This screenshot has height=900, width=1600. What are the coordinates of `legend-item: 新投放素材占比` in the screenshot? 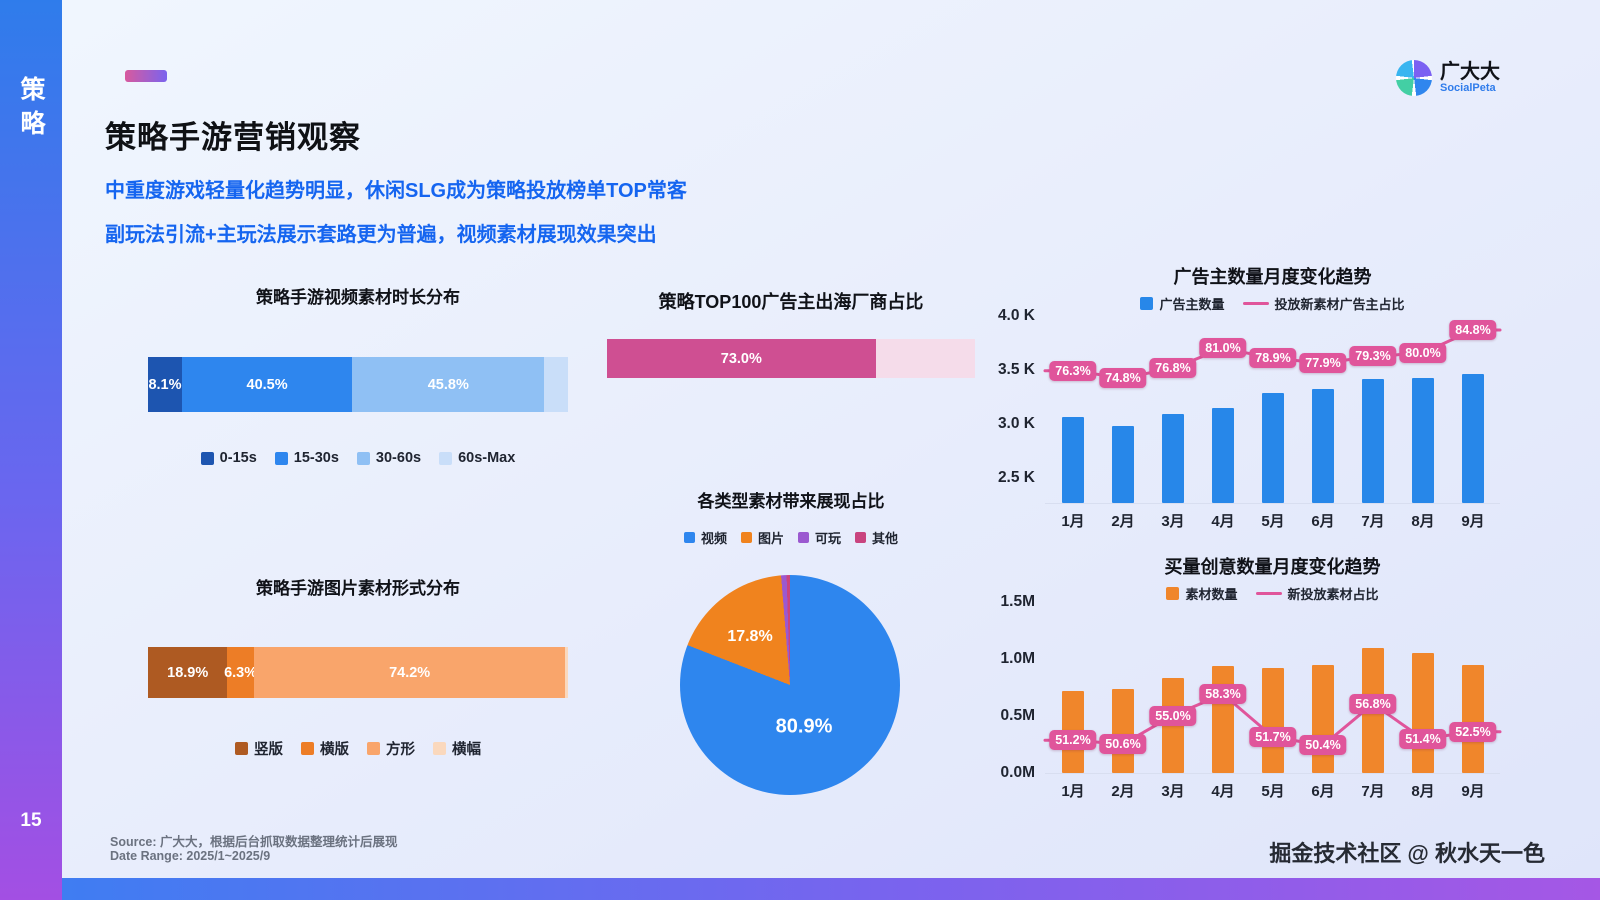 It's located at (1317, 593).